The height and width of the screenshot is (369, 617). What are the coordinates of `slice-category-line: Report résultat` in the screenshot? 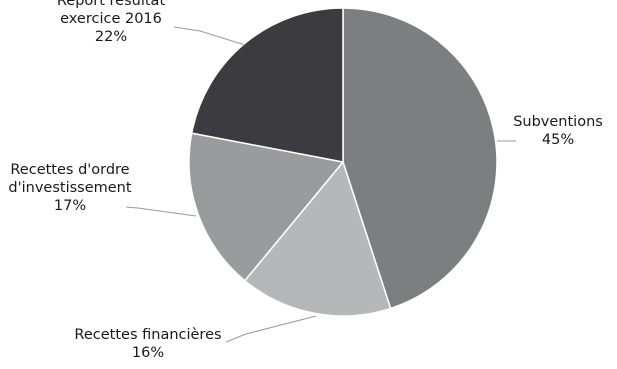 It's located at (111, 4).